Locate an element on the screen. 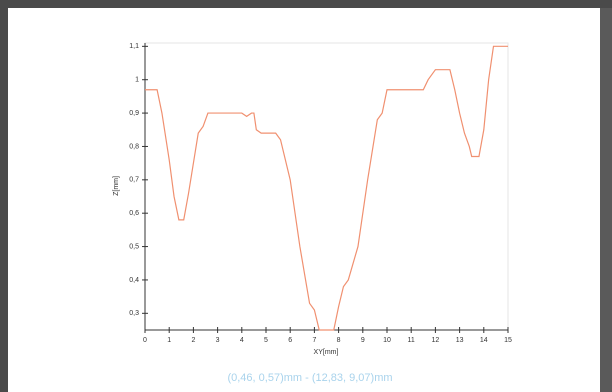 This screenshot has width=612, height=392. y-tick-label: 1,1 is located at coordinates (134, 46).